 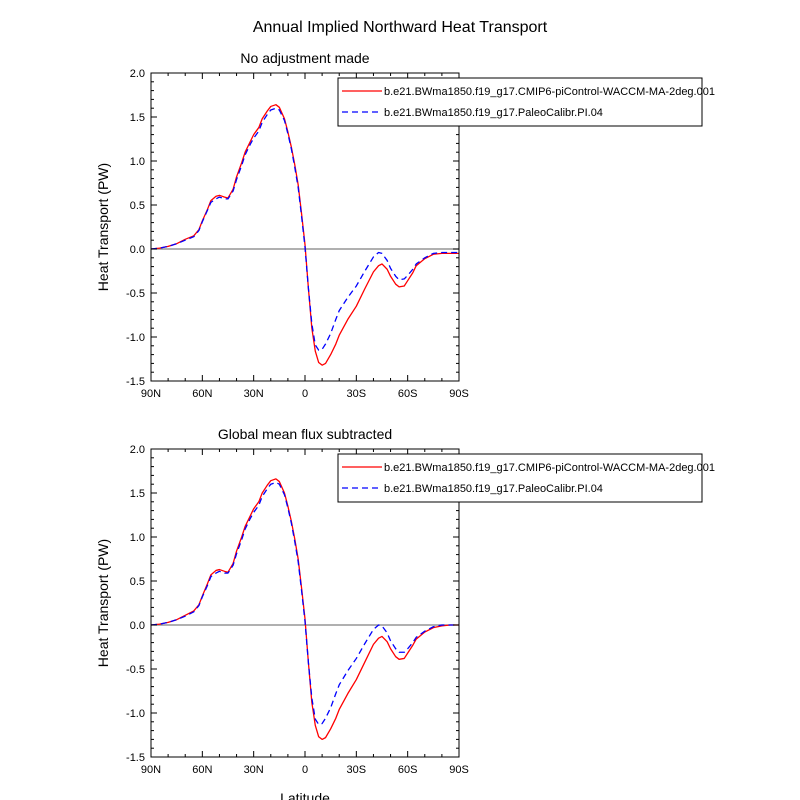 What do you see at coordinates (400, 27) in the screenshot?
I see `figure-title: Annual Implied Northward Heat Transport` at bounding box center [400, 27].